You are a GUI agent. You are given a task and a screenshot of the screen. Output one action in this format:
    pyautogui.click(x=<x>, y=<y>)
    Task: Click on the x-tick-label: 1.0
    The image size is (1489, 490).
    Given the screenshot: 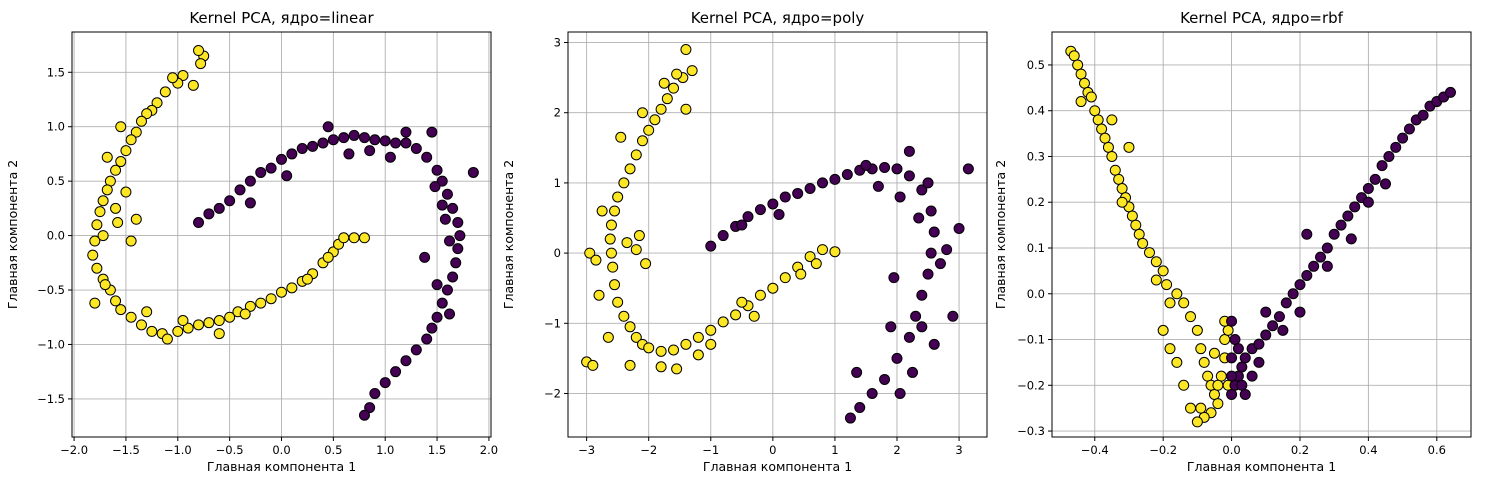 What is the action you would take?
    pyautogui.click(x=385, y=450)
    